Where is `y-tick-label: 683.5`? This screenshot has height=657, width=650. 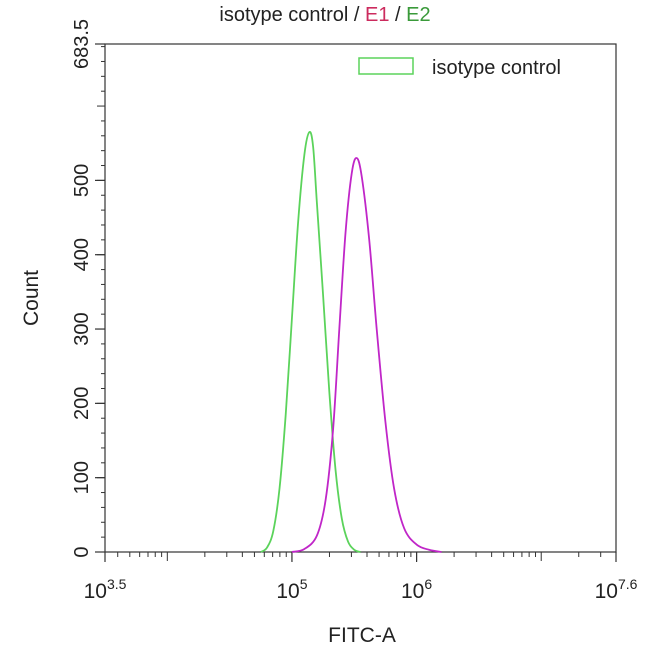
y-tick-label: 683.5 is located at coordinates (82, 44).